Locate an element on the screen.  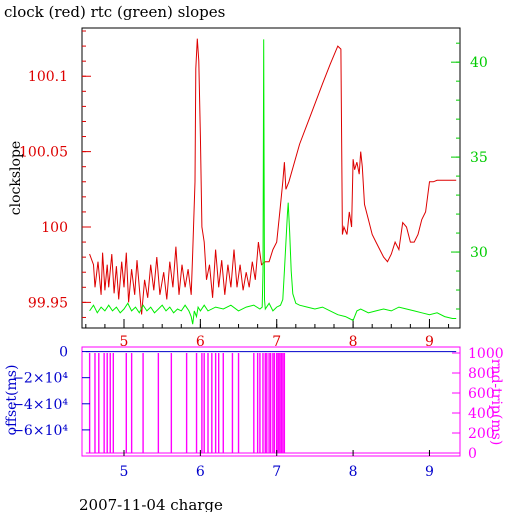
y2-tick-label: 0 is located at coordinates (472, 454).